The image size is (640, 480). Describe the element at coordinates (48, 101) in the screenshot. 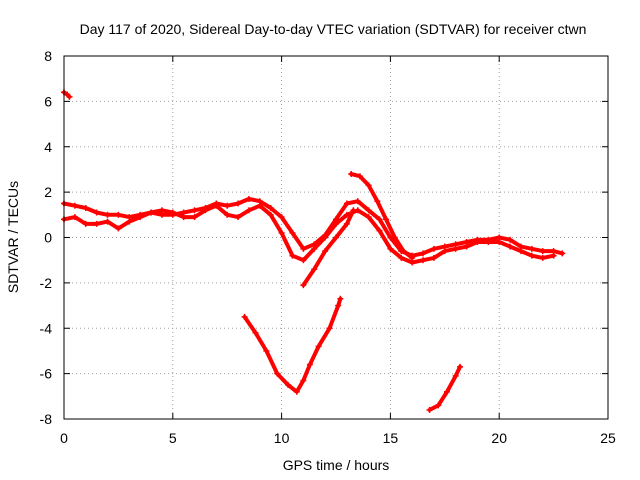

I see `y-tick-label: 6` at that location.